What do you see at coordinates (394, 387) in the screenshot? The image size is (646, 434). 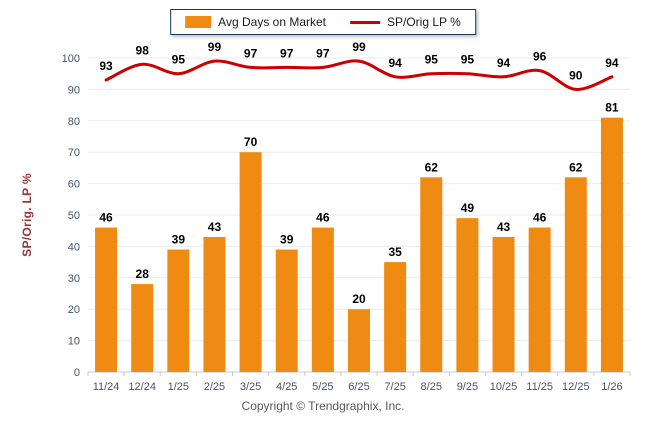 I see `x-axis-label: 7/25` at bounding box center [394, 387].